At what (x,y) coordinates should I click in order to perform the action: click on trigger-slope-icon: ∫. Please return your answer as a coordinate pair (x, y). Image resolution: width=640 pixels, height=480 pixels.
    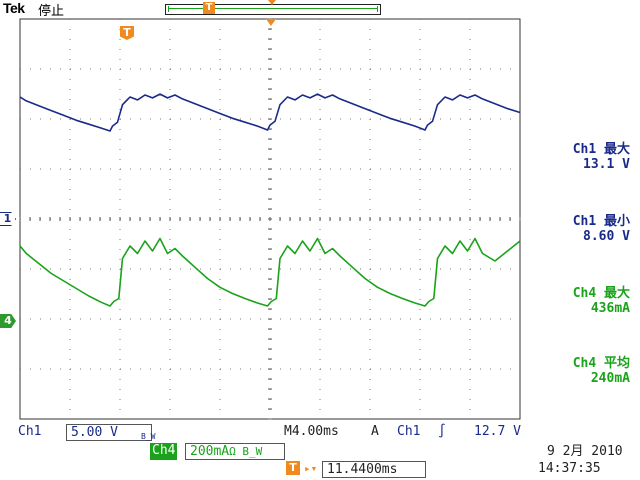
    Looking at the image, I should click on (442, 431).